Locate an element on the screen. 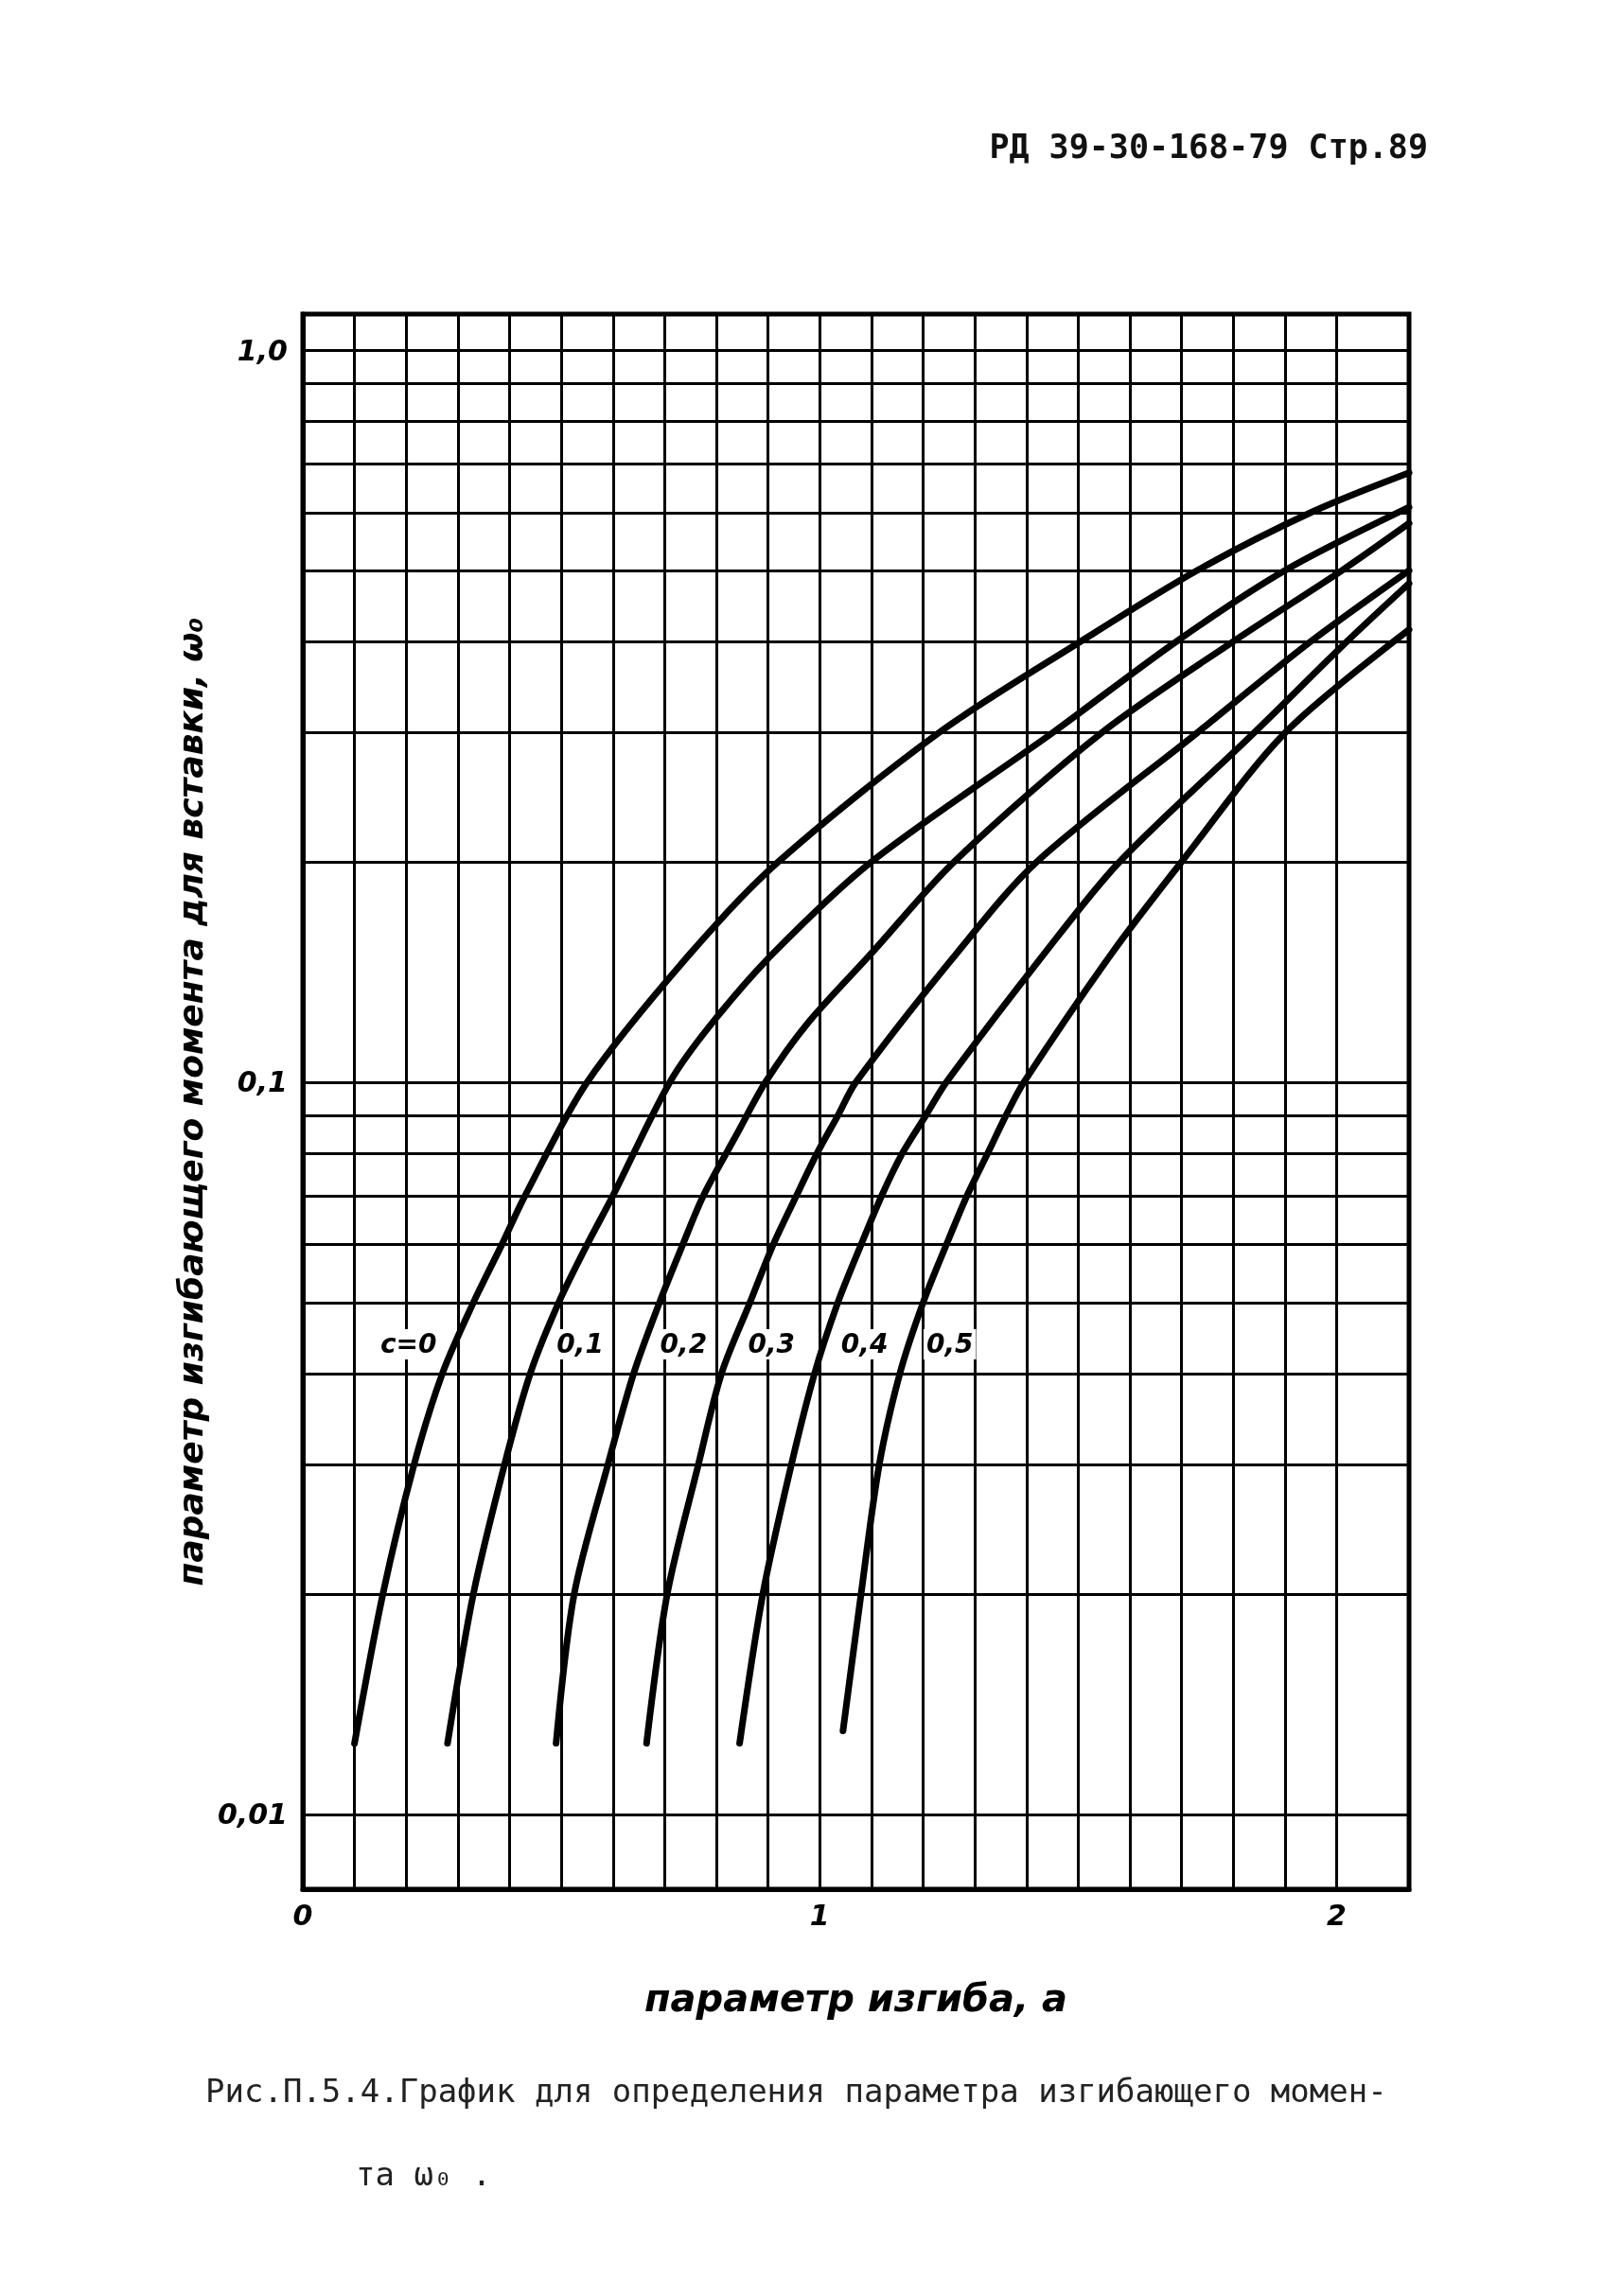  series-label: 0,1 is located at coordinates (580, 1344).